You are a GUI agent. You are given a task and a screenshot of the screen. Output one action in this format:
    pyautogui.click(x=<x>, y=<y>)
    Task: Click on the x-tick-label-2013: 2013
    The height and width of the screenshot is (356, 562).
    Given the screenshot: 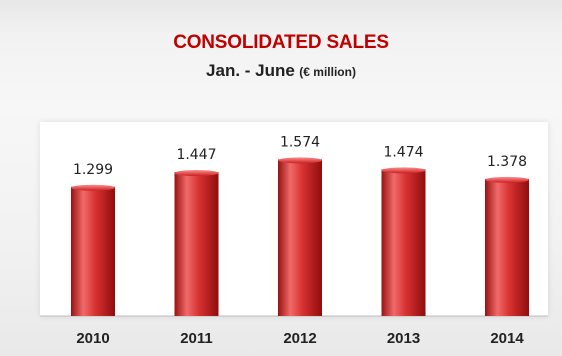 What is the action you would take?
    pyautogui.click(x=403, y=338)
    